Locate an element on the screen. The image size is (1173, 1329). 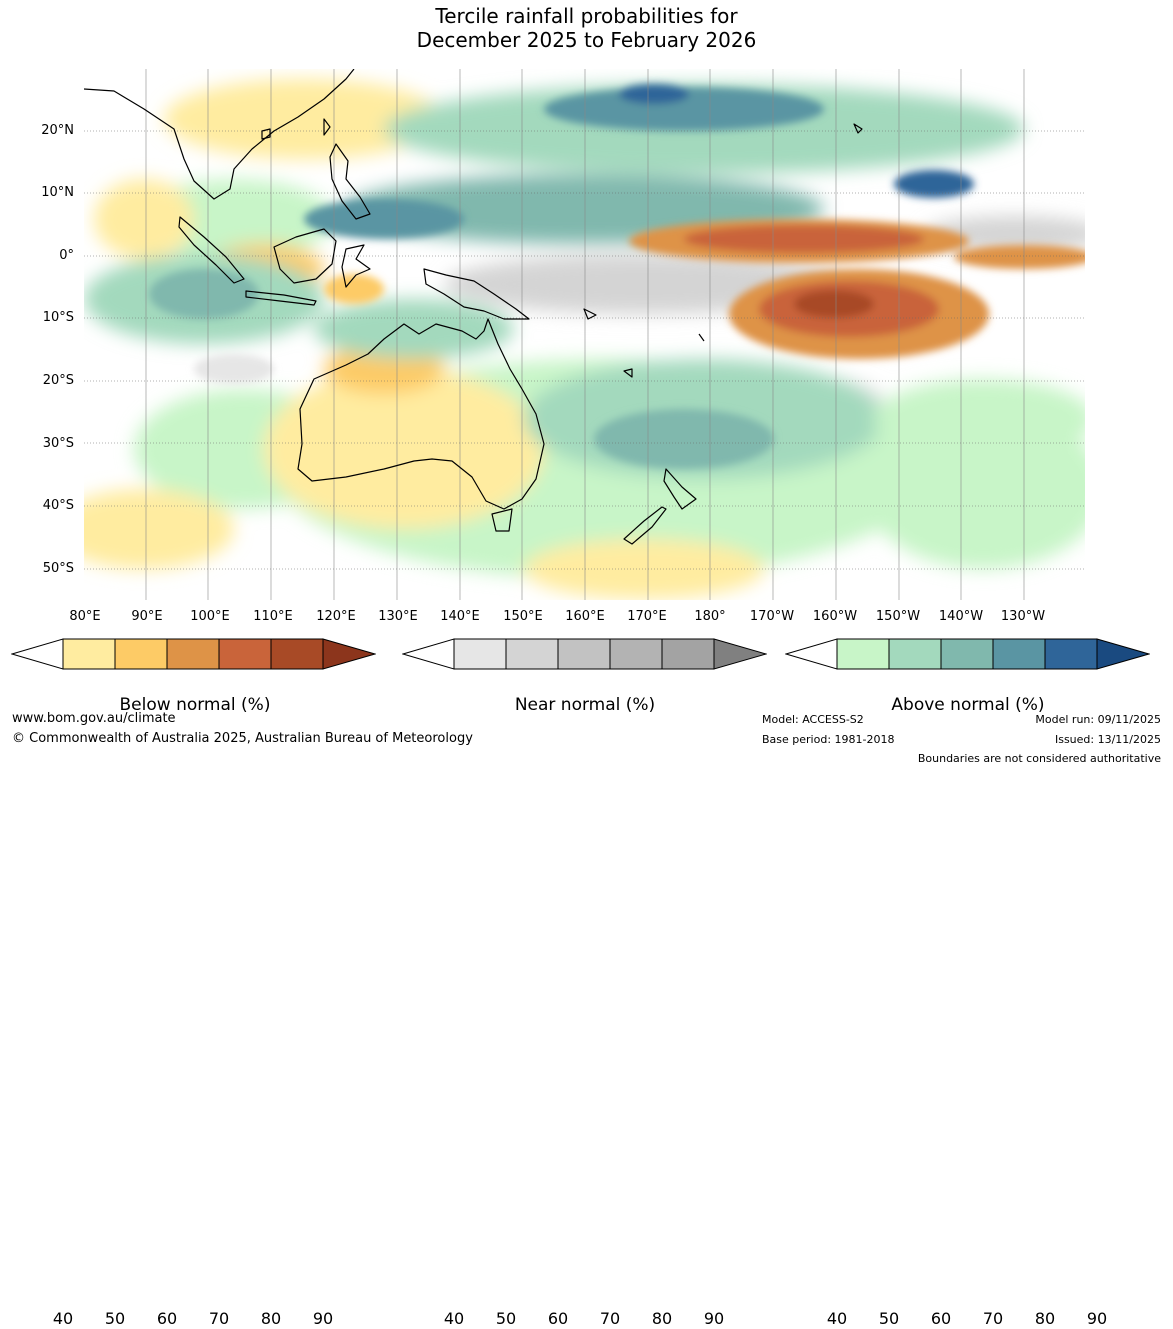
new-zealand-coast is located at coordinates (660, 506).